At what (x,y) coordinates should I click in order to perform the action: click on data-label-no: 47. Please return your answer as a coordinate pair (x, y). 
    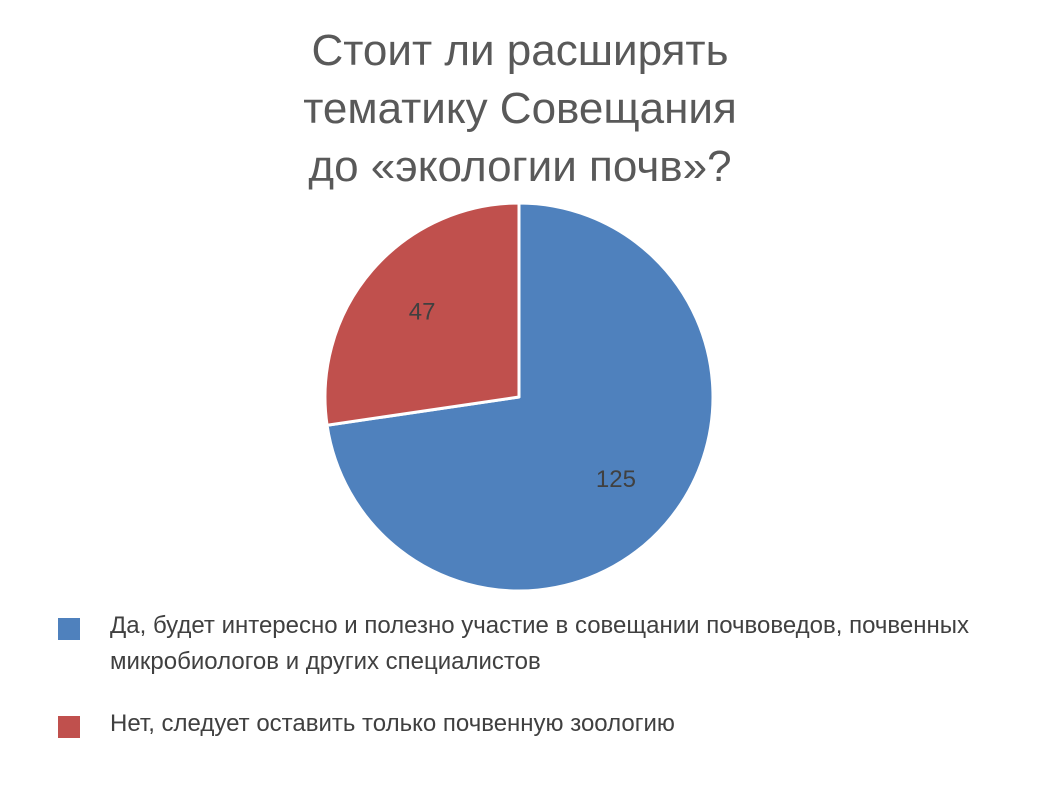
    Looking at the image, I should click on (422, 312).